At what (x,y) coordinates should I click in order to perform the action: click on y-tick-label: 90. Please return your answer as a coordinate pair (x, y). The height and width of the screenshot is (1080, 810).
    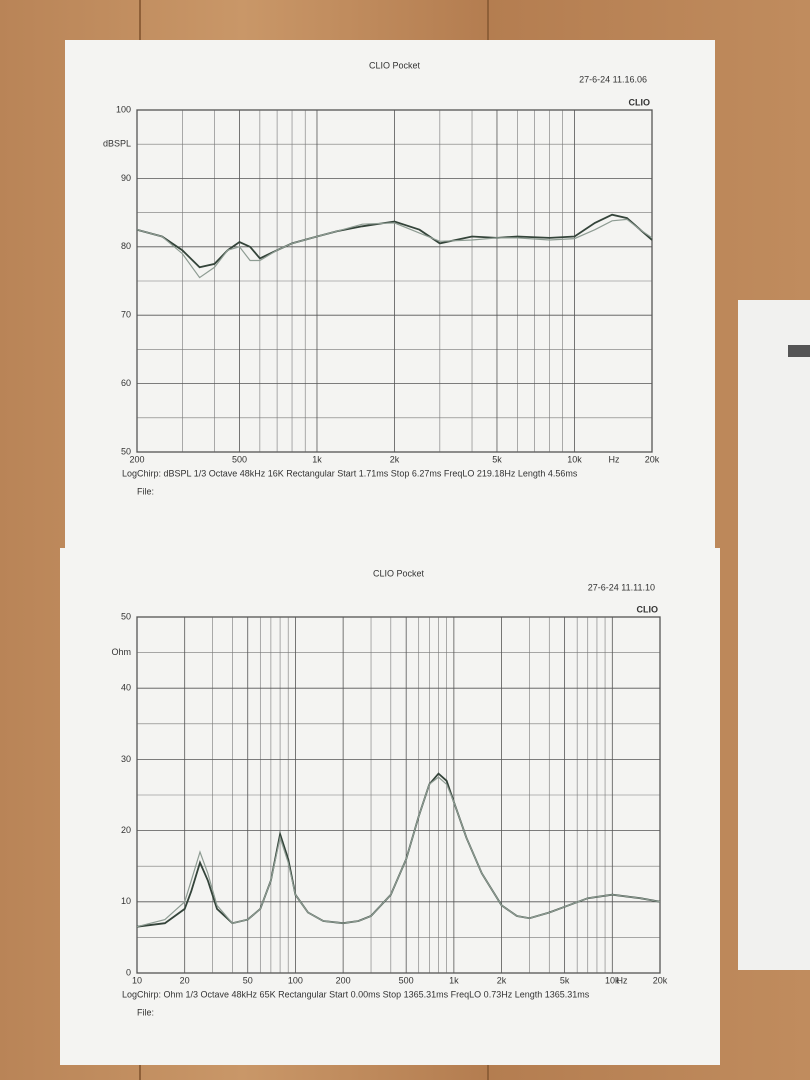
    Looking at the image, I should click on (126, 178).